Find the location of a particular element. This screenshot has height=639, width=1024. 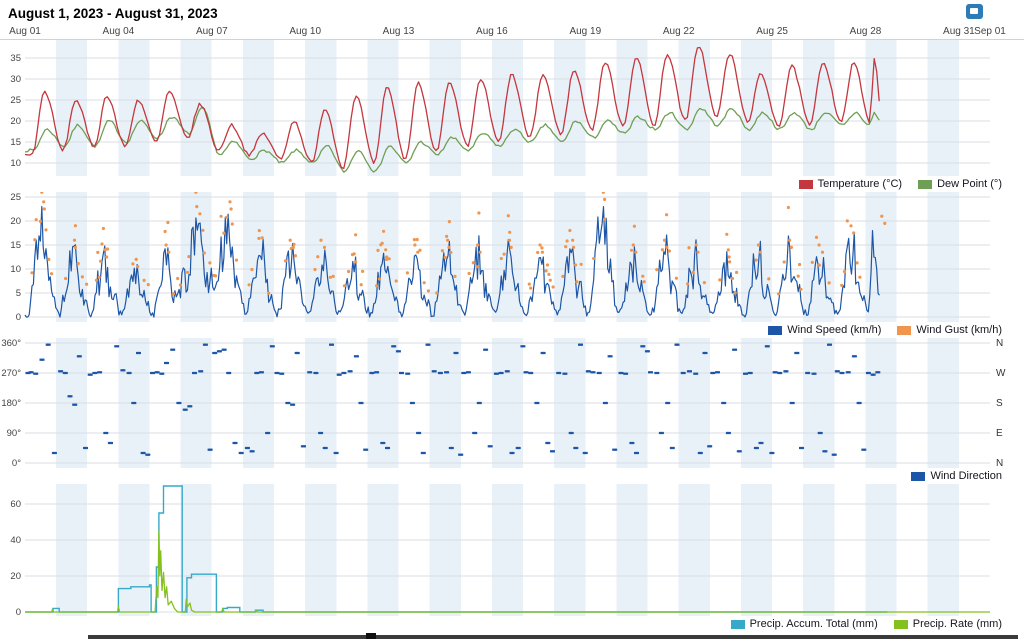

legend-label: Wind Direction is located at coordinates (966, 476).